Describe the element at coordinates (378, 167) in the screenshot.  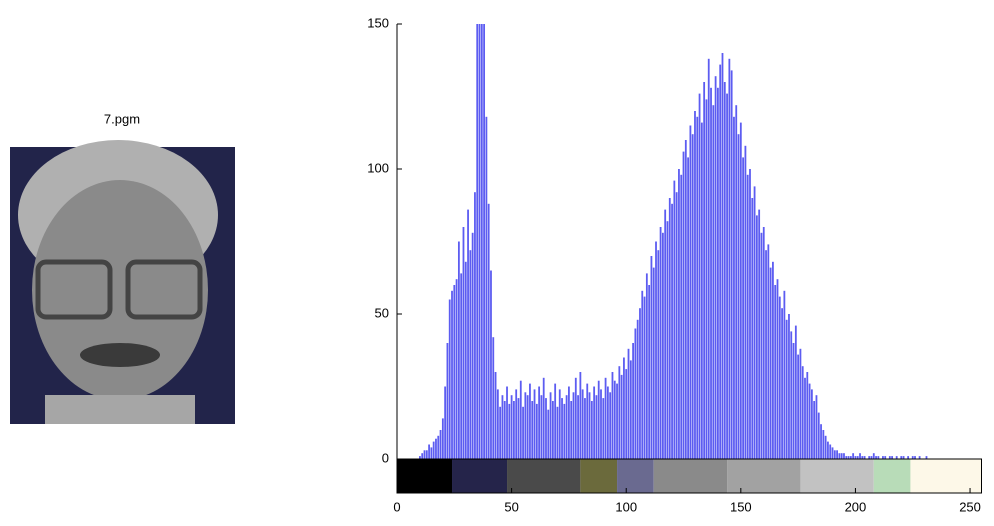
I see `y-tick-label: 100` at that location.